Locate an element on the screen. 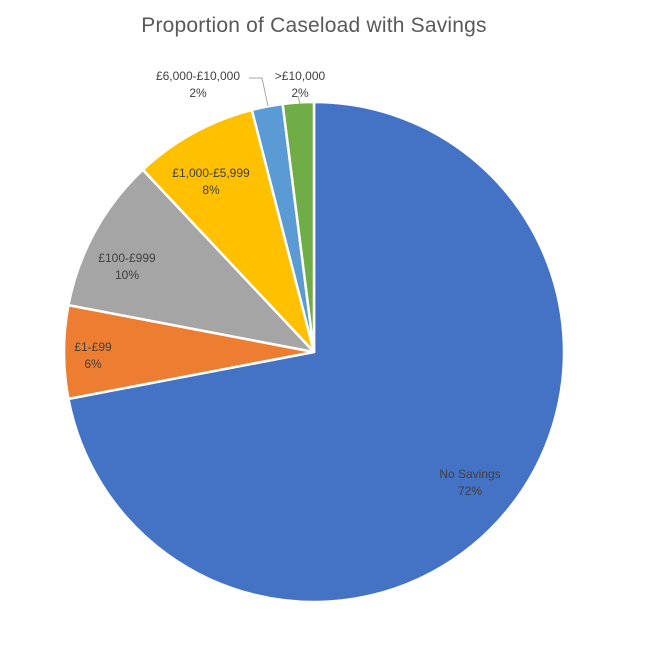 The width and height of the screenshot is (658, 646). slice-percent-label: 6% is located at coordinates (93, 364).